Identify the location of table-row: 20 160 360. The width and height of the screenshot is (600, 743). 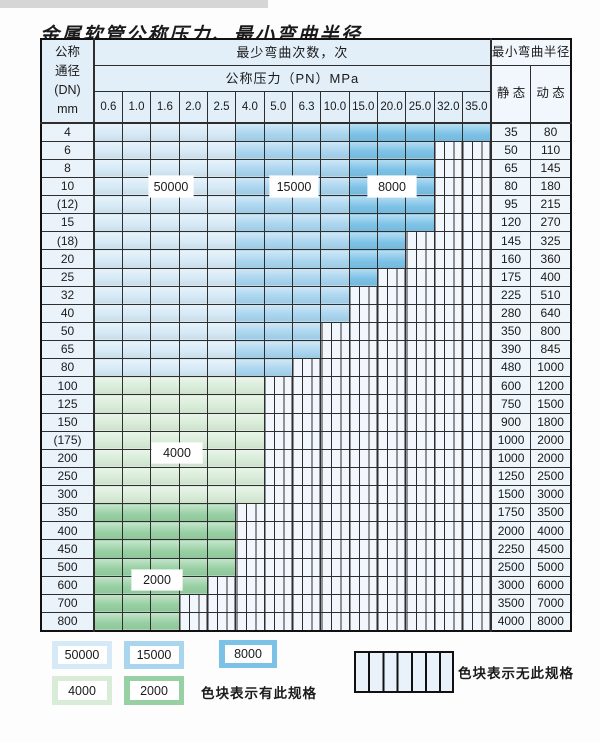
(306, 259).